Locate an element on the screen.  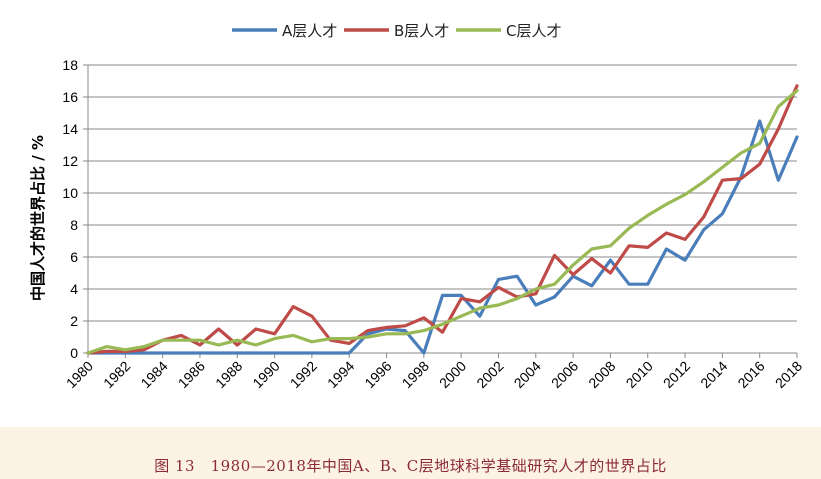
x-tick-label: 1982 is located at coordinates (116, 374).